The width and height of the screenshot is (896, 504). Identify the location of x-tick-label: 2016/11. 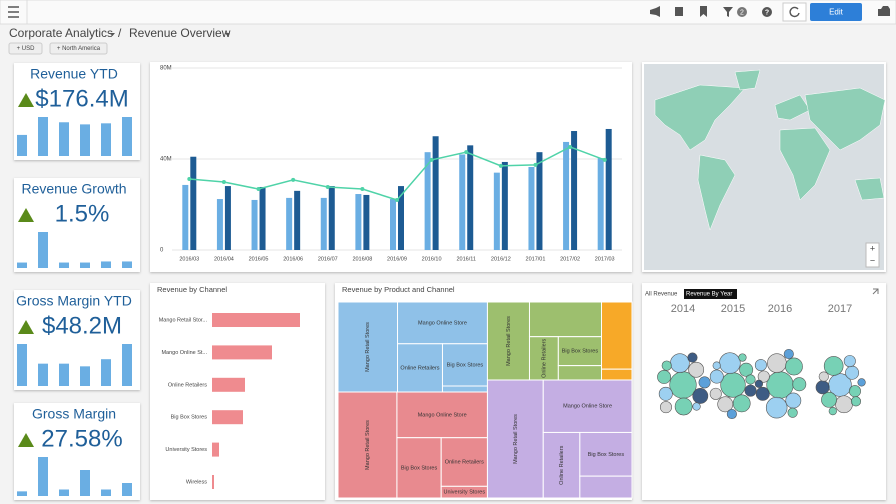
(465, 259).